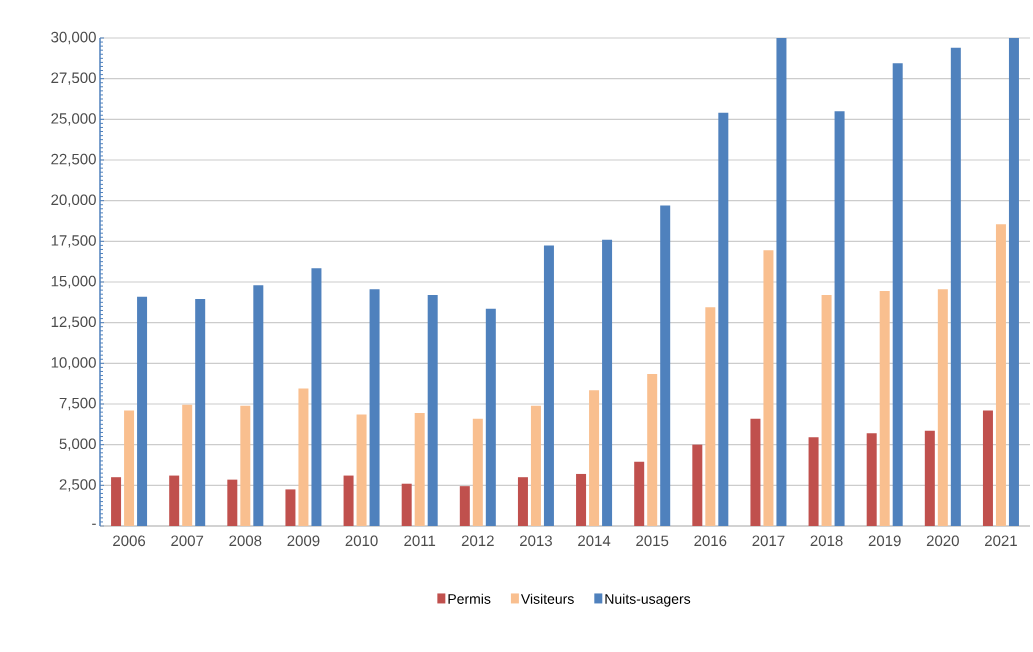 The height and width of the screenshot is (652, 1033). Describe the element at coordinates (652, 541) in the screenshot. I see `x-tick-label: 2015` at that location.